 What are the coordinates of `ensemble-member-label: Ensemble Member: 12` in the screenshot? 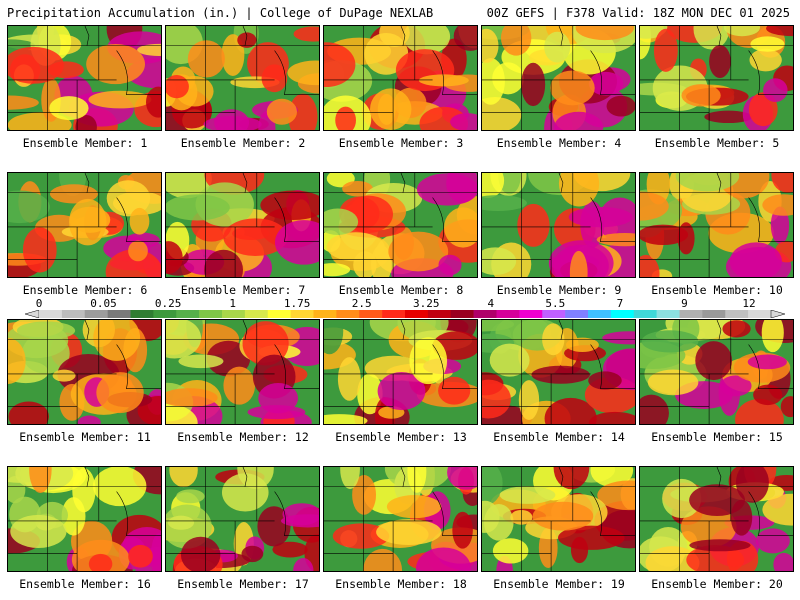 It's located at (243, 437).